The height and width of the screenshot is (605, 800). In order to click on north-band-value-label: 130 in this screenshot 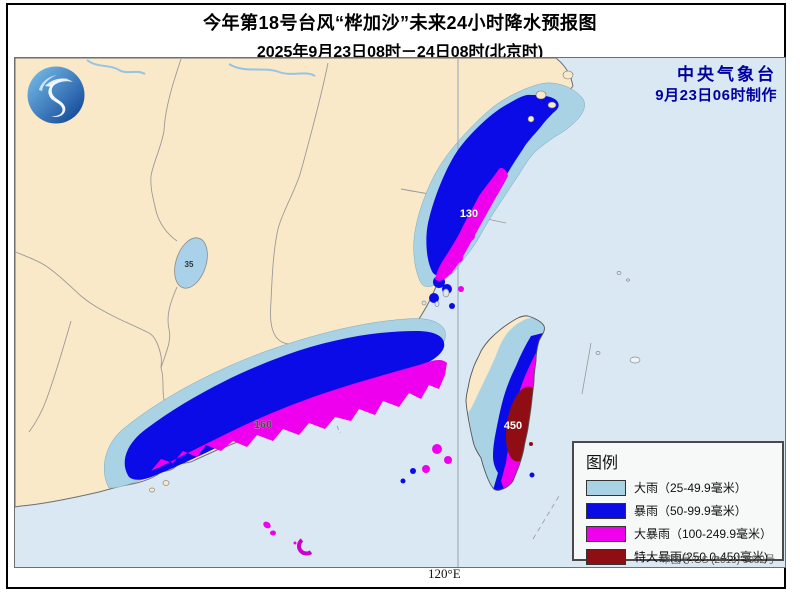, I will do `click(469, 214)`.